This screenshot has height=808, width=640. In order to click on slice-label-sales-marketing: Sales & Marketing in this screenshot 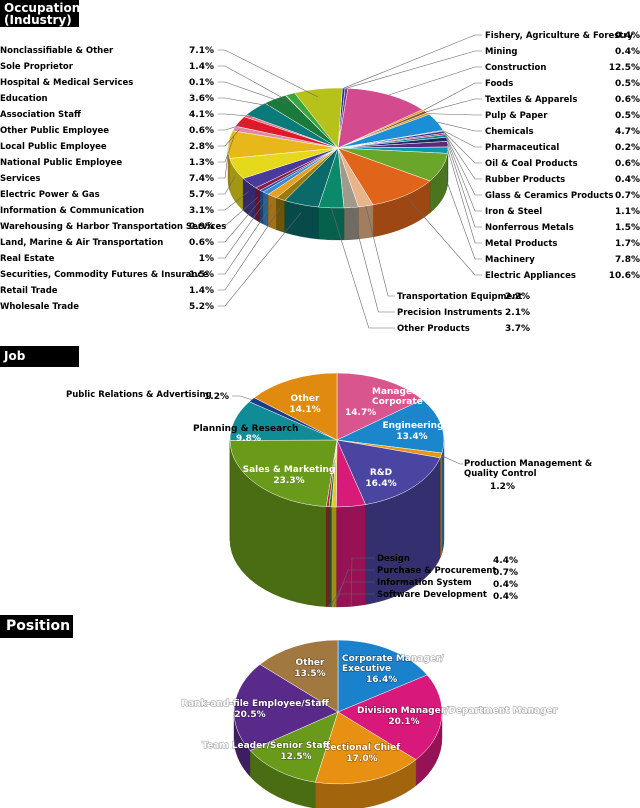, I will do `click(289, 470)`.